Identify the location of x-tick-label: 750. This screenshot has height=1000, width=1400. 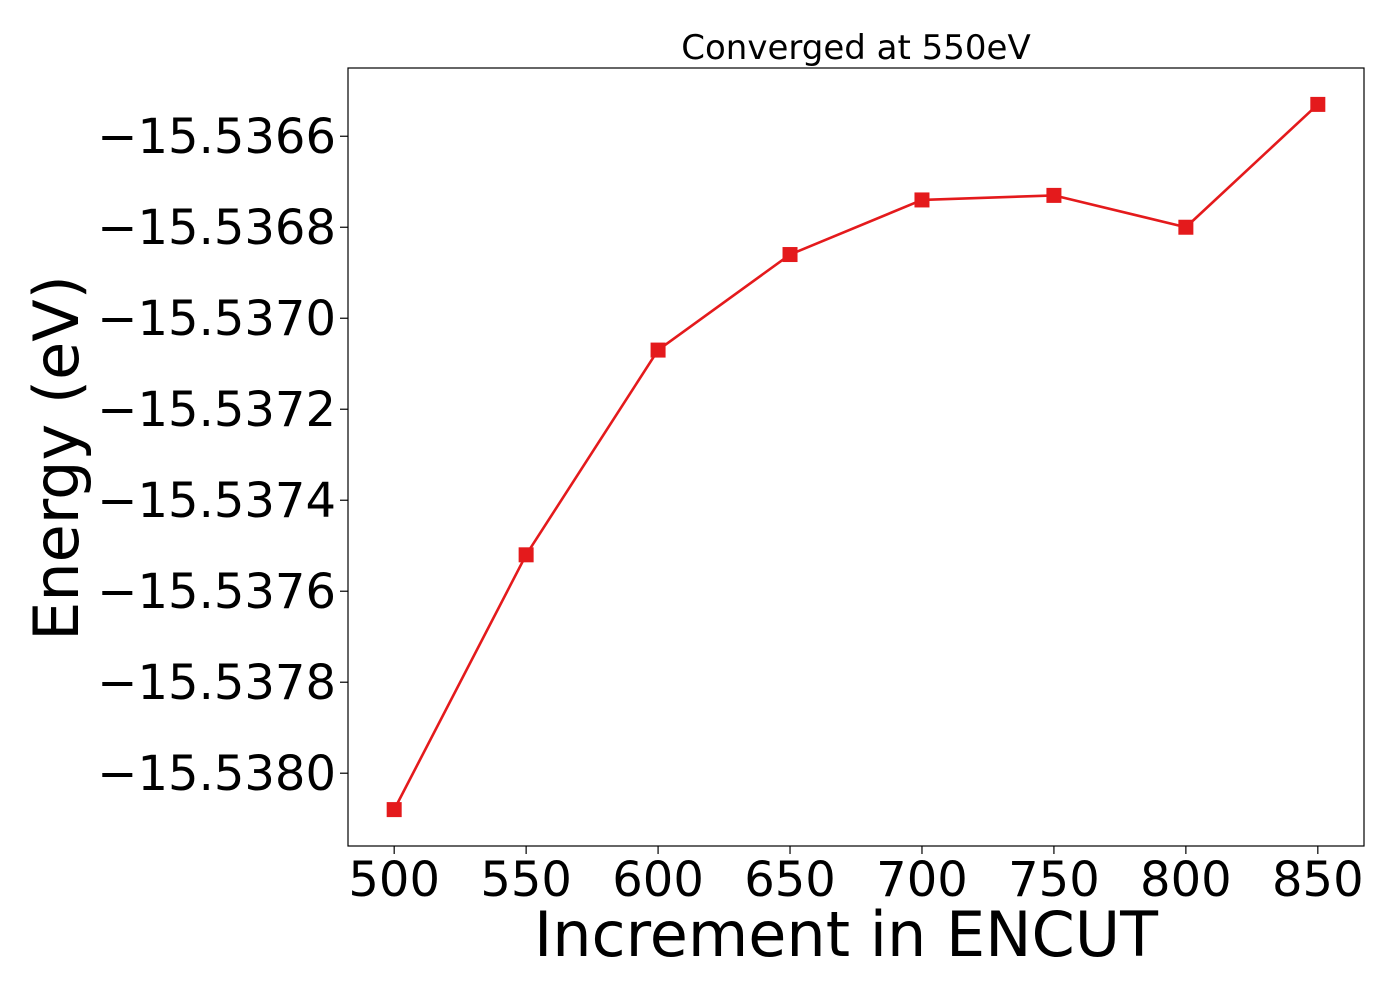
(1054, 880).